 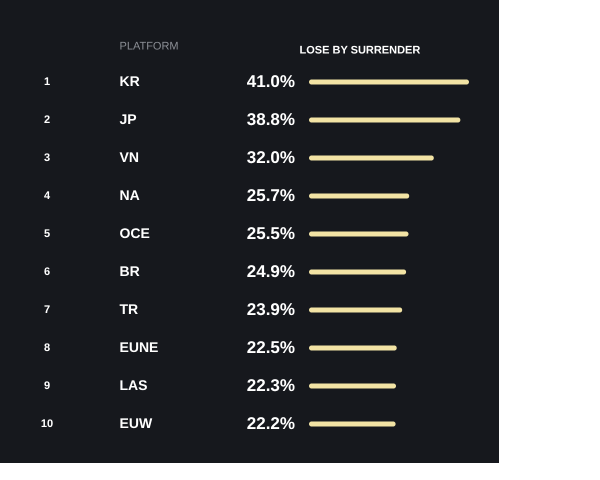 What do you see at coordinates (135, 233) in the screenshot?
I see `y-tick-label: OCE` at bounding box center [135, 233].